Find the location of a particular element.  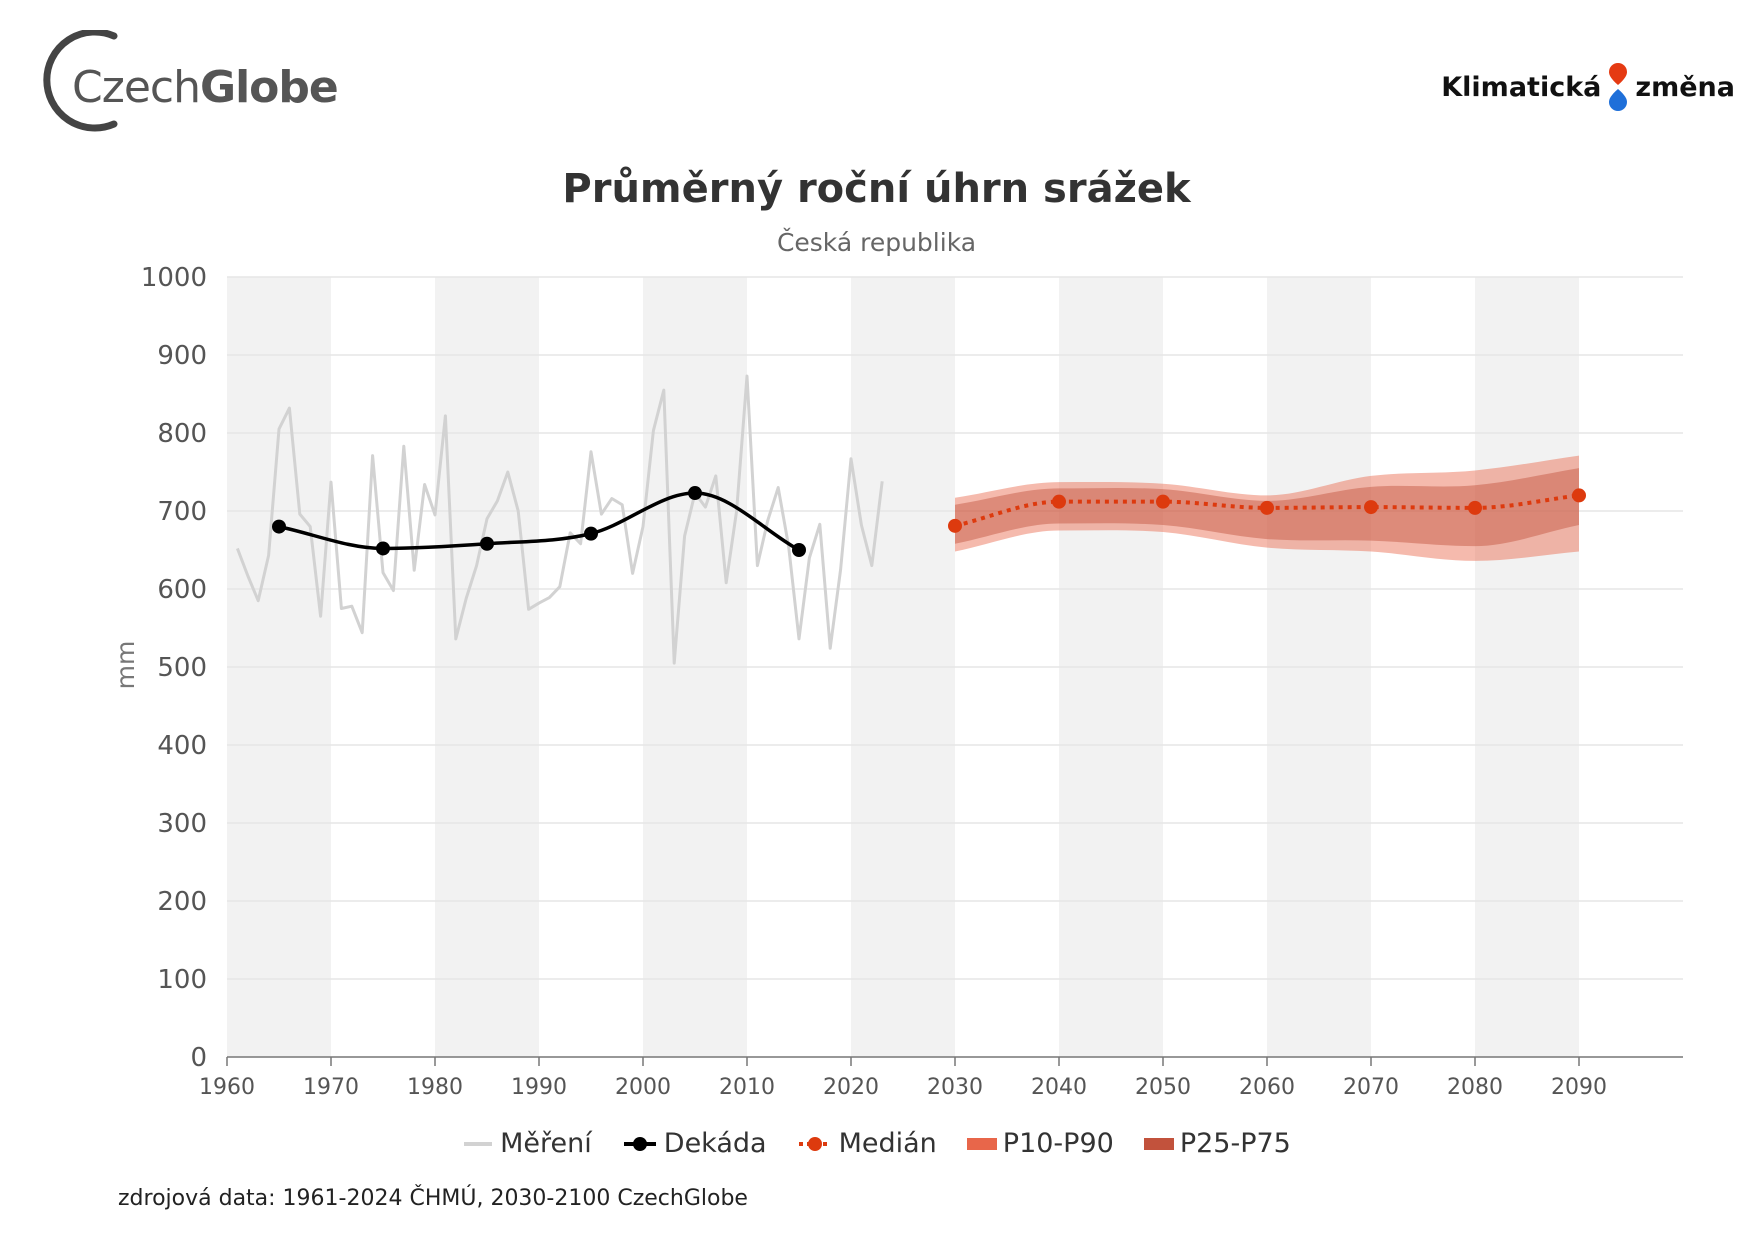

x-tick-label: 2040 is located at coordinates (1059, 1087).